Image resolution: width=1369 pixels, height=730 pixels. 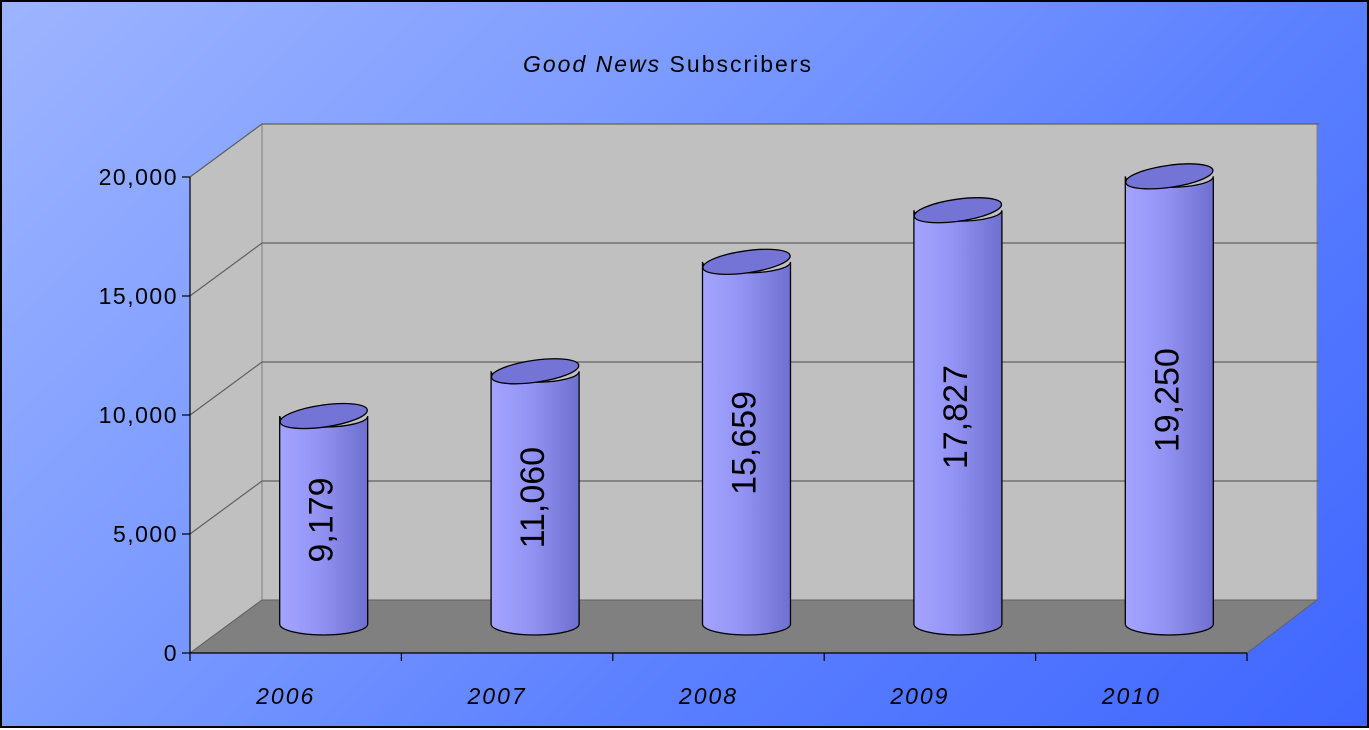 I want to click on bar-2006, so click(x=324, y=519).